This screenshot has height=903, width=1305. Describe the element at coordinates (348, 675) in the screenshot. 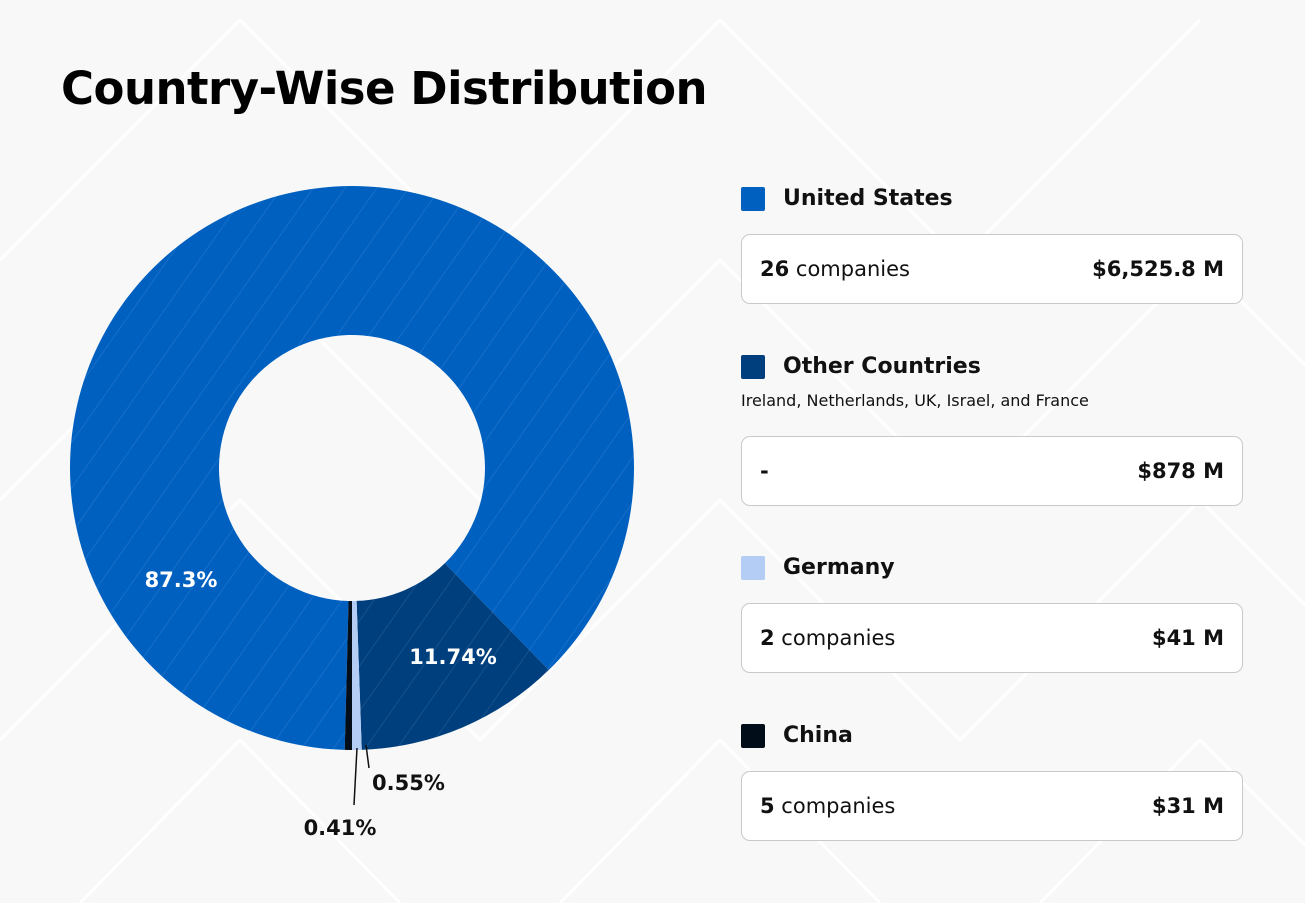

I see `slice-china` at that location.